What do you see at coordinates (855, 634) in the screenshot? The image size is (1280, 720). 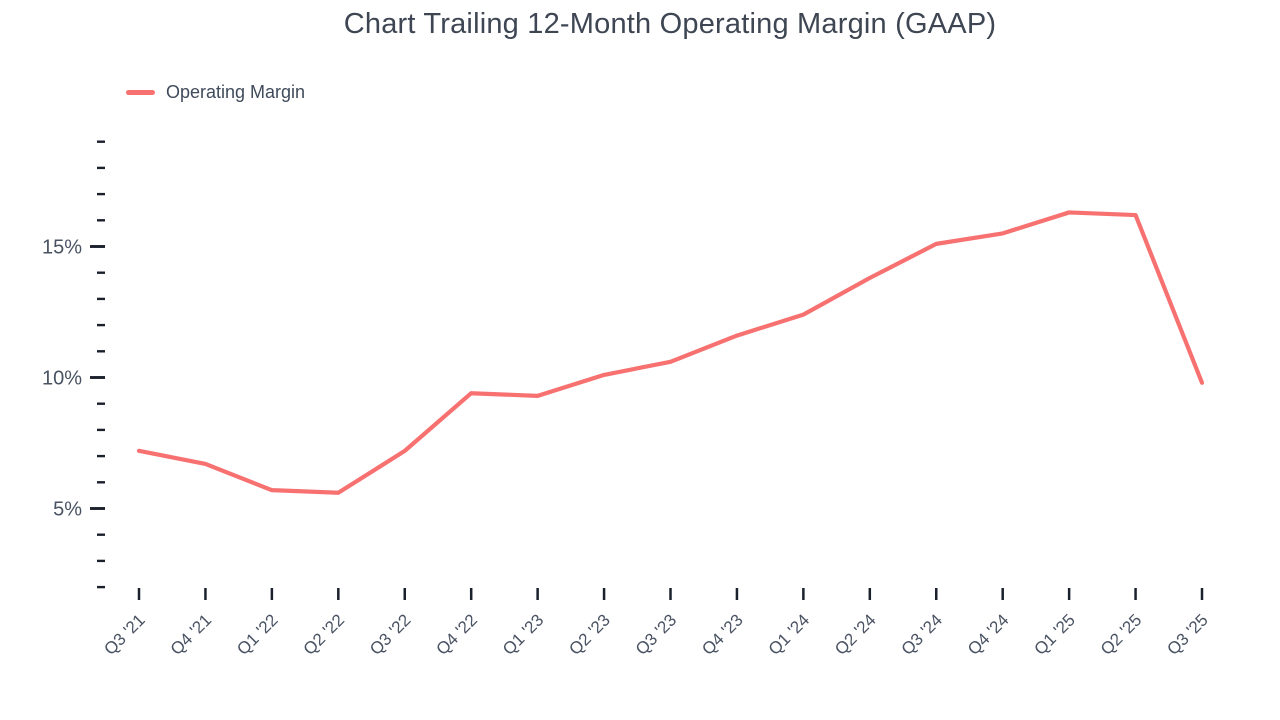 I see `x-axis-tick-label: Q2 '24` at bounding box center [855, 634].